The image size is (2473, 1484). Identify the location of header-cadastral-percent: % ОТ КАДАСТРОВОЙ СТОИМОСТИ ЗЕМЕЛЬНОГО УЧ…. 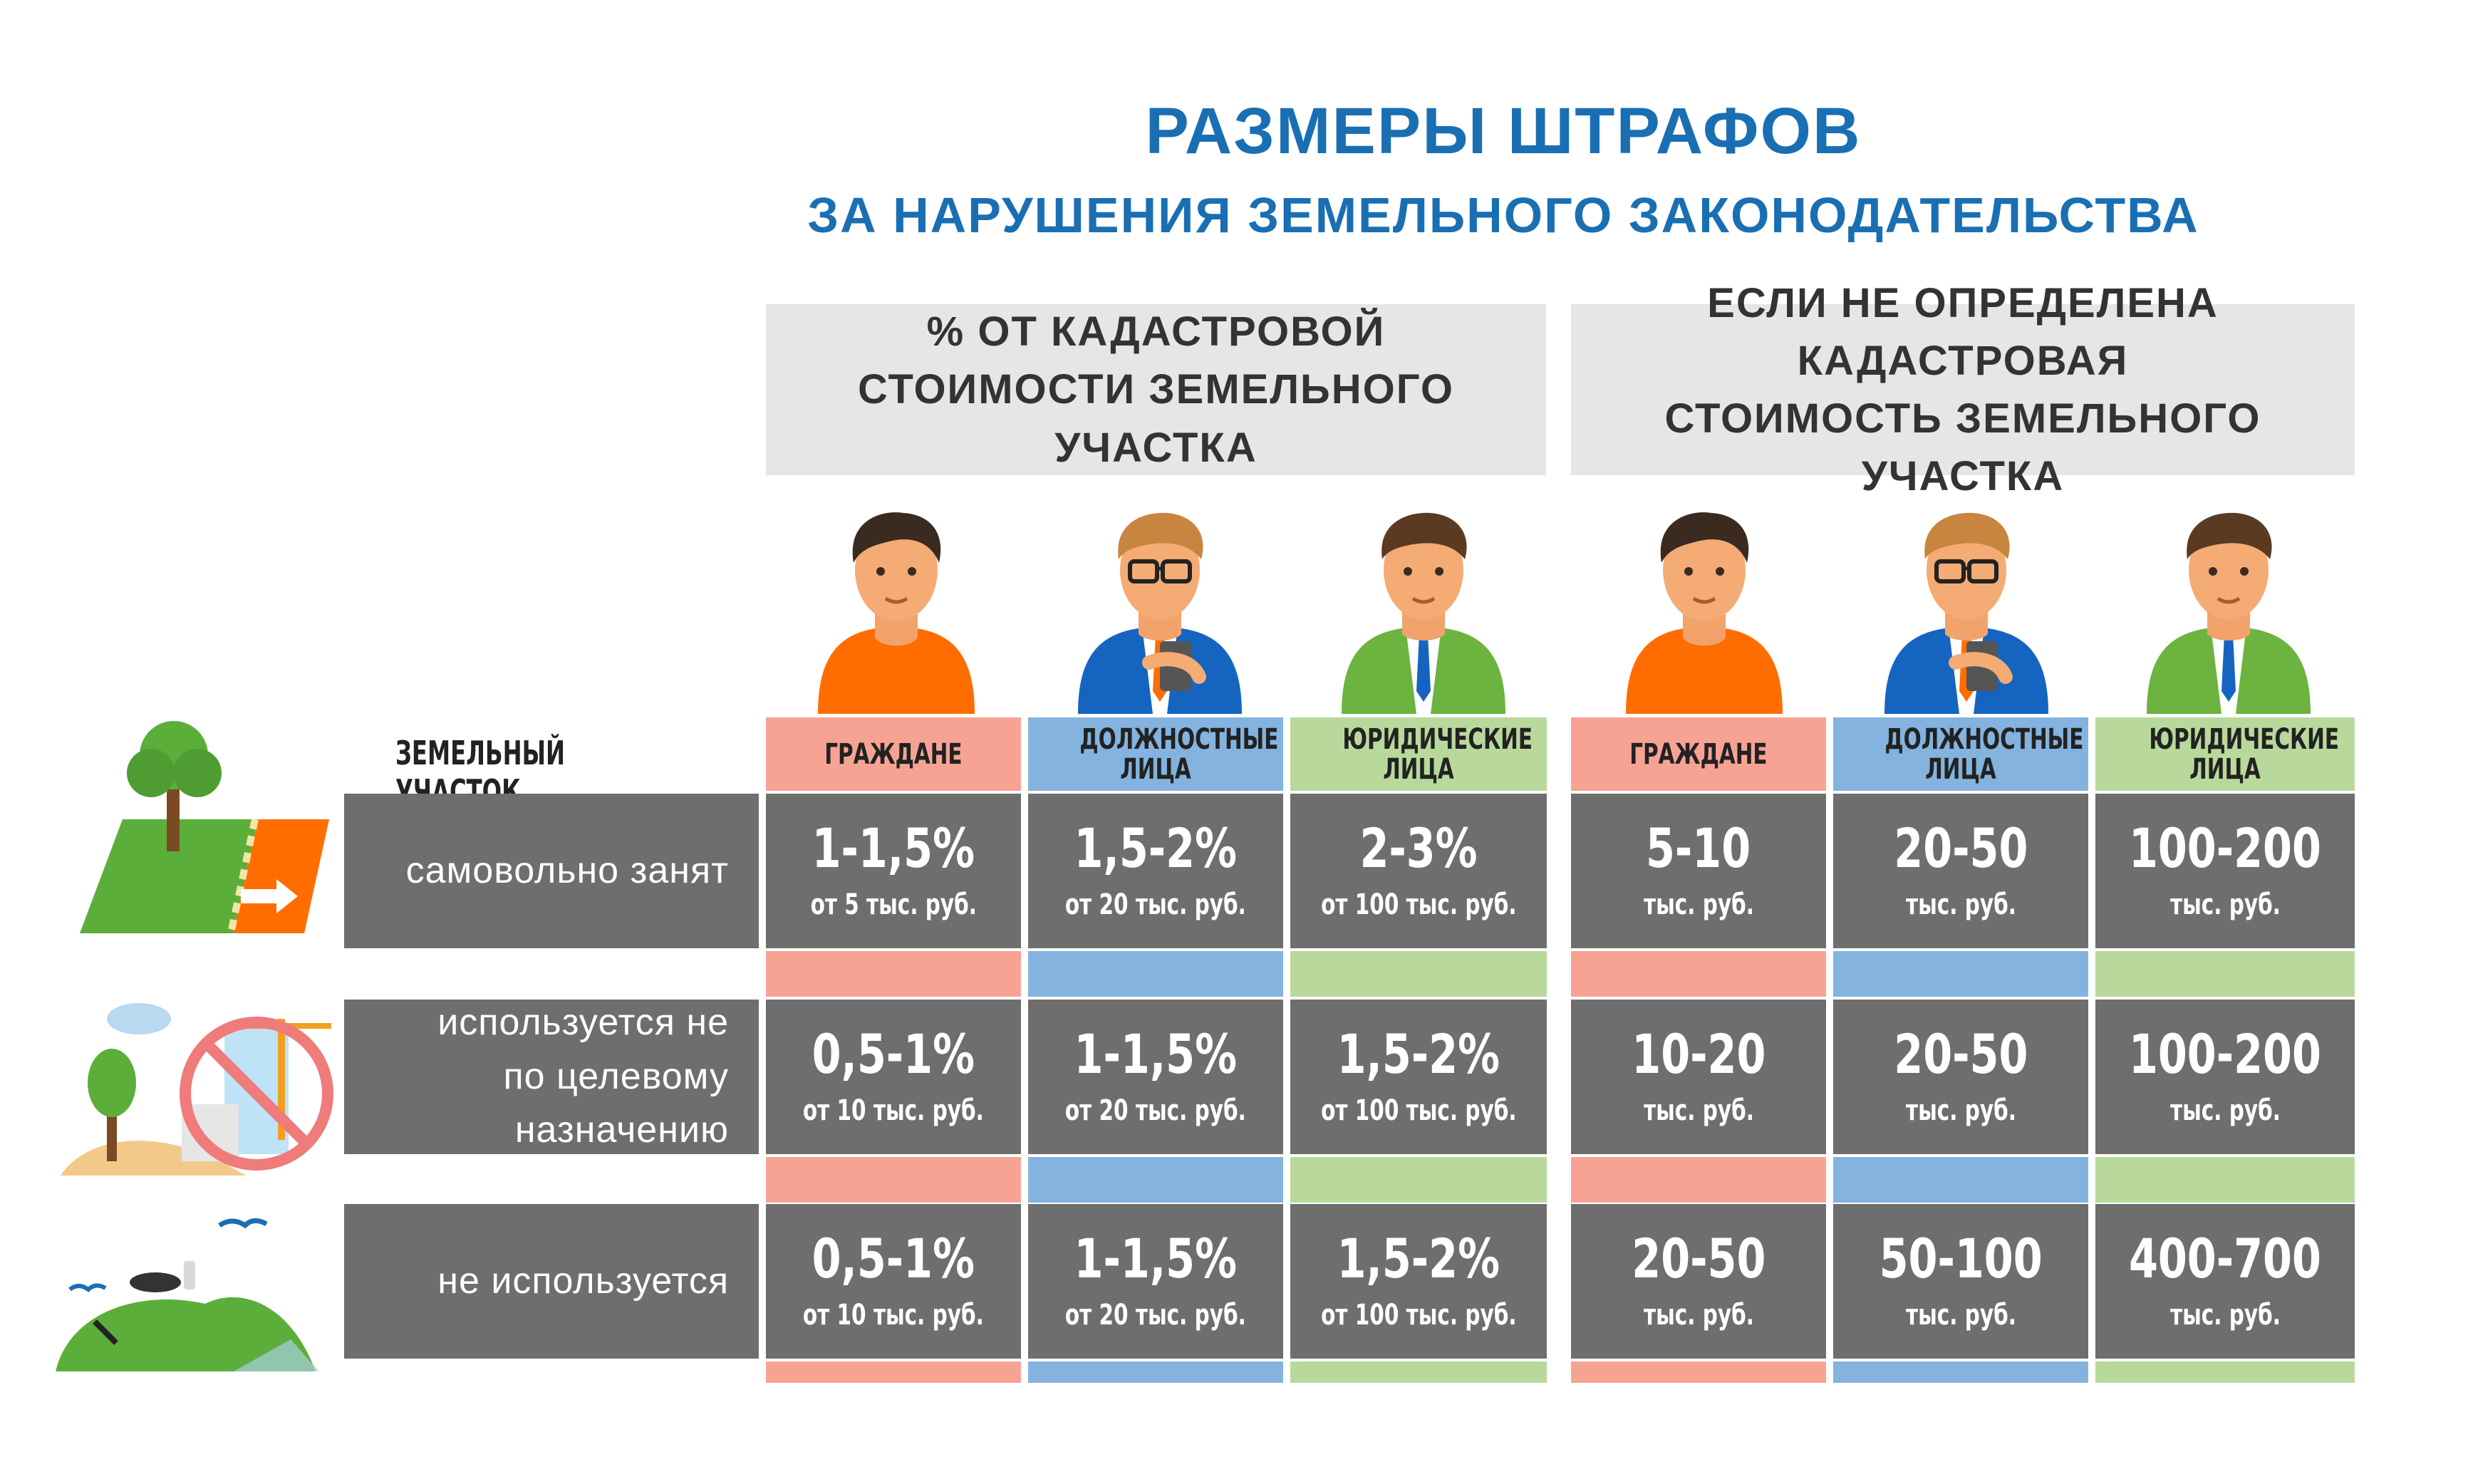
(1156, 389).